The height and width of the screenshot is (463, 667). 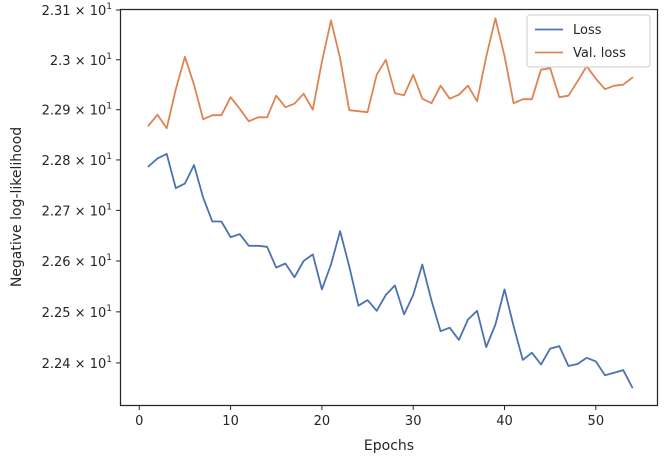 What do you see at coordinates (139, 421) in the screenshot?
I see `x-tick-label: 0` at bounding box center [139, 421].